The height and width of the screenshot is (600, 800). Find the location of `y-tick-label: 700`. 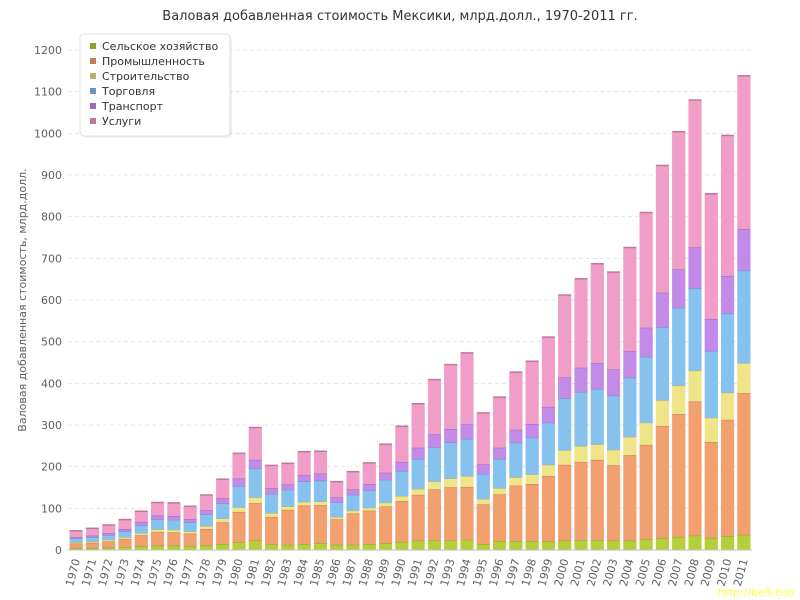

y-tick-label: 700 is located at coordinates (51, 258).